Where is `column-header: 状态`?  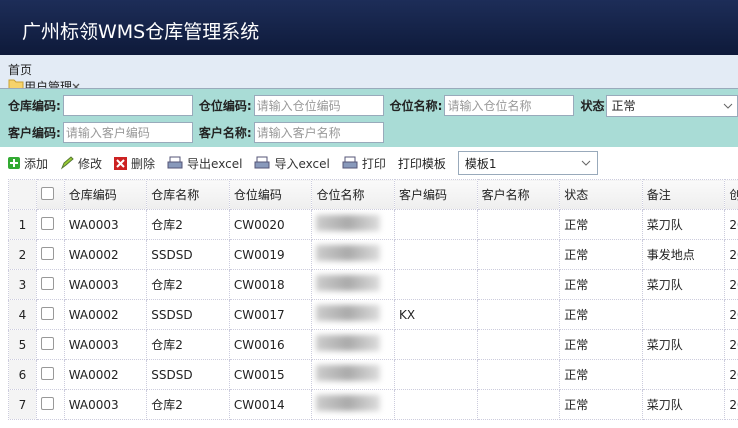
column-header: 状态 is located at coordinates (601, 194).